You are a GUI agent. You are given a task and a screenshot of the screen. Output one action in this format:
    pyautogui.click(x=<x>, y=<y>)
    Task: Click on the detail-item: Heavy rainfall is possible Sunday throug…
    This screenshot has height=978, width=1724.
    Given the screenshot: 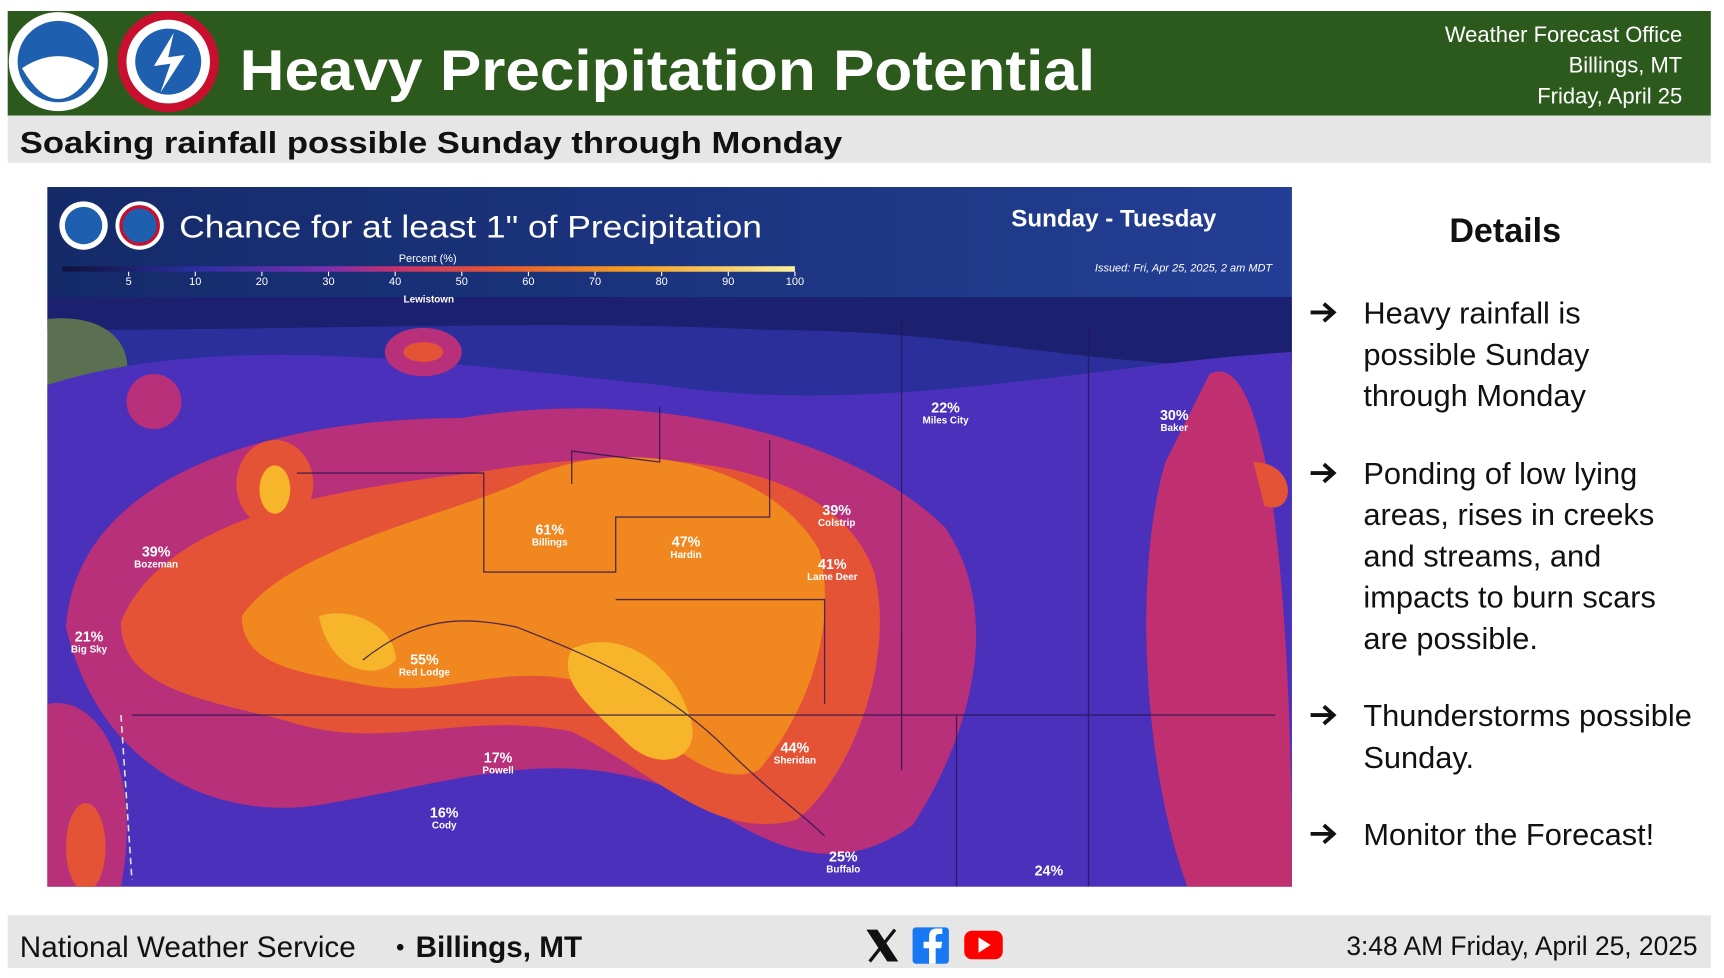 What is the action you would take?
    pyautogui.click(x=1511, y=355)
    